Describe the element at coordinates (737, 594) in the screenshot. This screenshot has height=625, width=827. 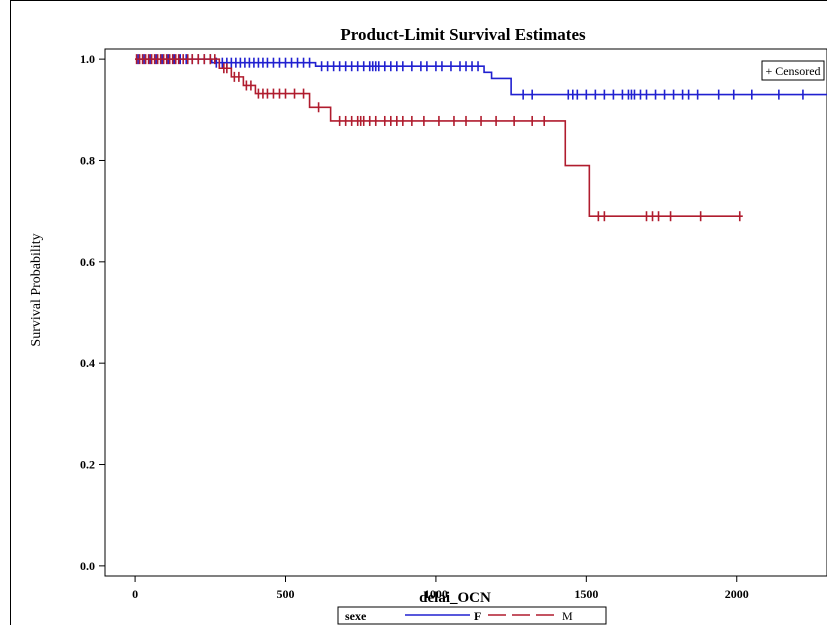
I see `x-tick-label: 2000` at that location.